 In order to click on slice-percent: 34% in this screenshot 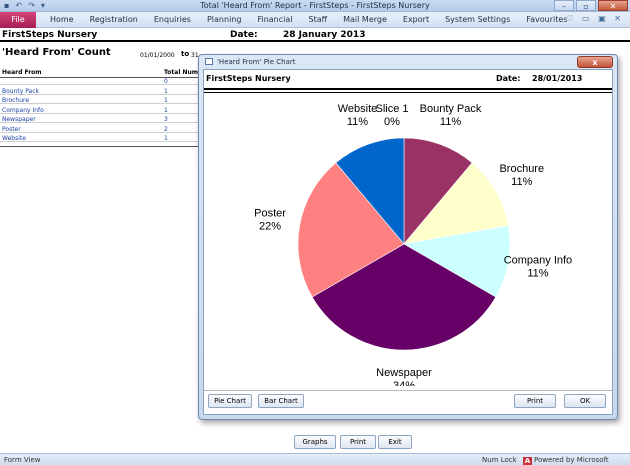, I will do `click(404, 383)`.